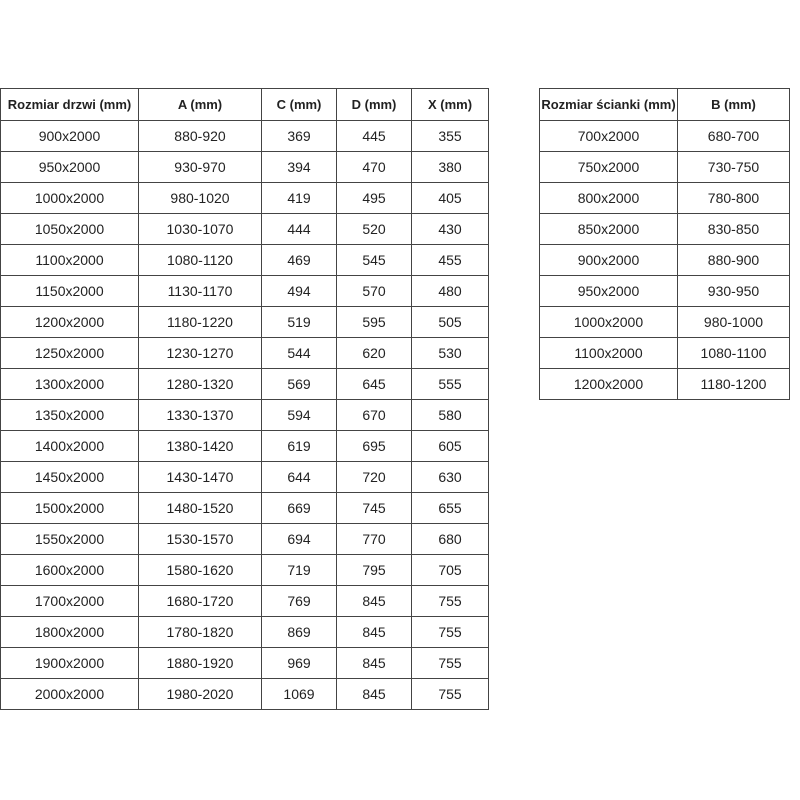 This screenshot has width=800, height=800. What do you see at coordinates (374, 104) in the screenshot?
I see `column-header: D (mm)` at bounding box center [374, 104].